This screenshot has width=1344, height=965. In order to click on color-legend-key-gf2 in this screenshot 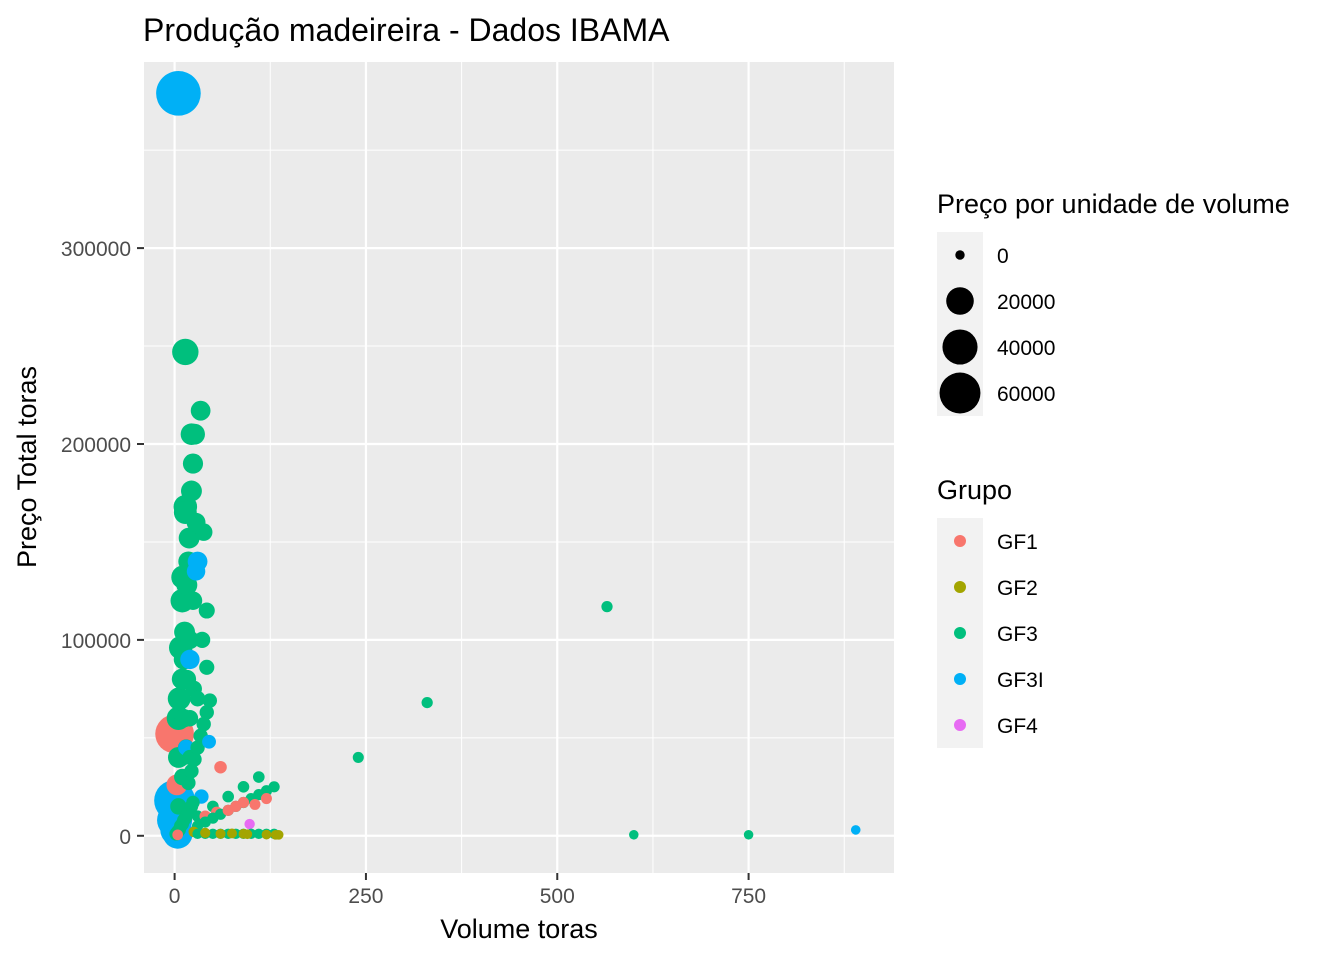, I will do `click(960, 587)`.